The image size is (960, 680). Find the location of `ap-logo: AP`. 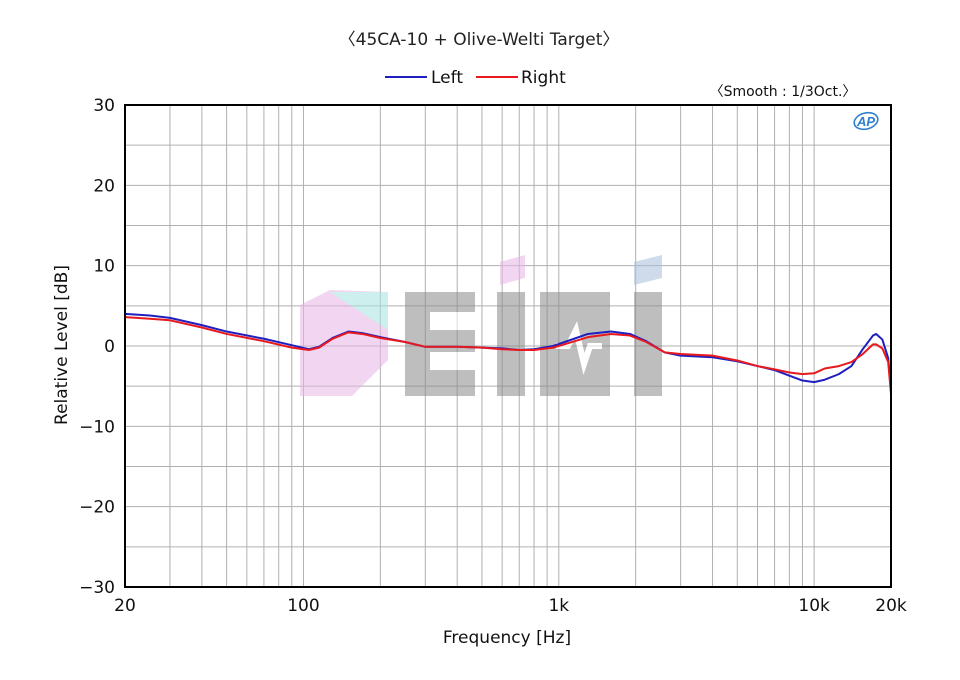

ap-logo: AP is located at coordinates (866, 121).